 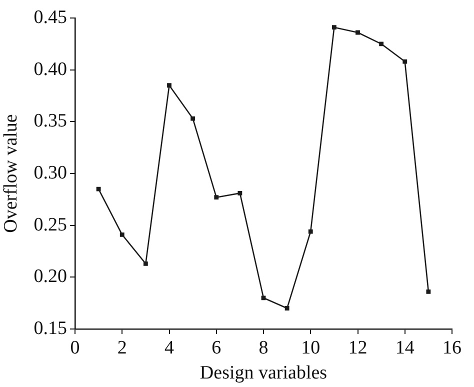 What do you see at coordinates (263, 347) in the screenshot?
I see `x-tick-label: 8` at bounding box center [263, 347].